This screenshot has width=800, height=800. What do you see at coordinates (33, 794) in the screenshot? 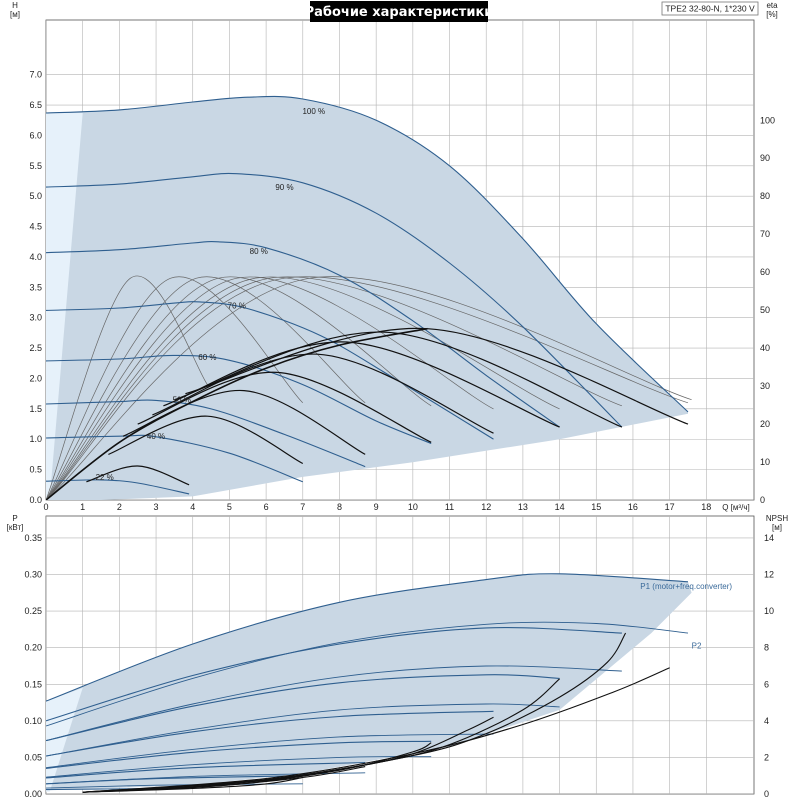
I see `bottom-y-tick-label: 0.00` at bounding box center [33, 794].